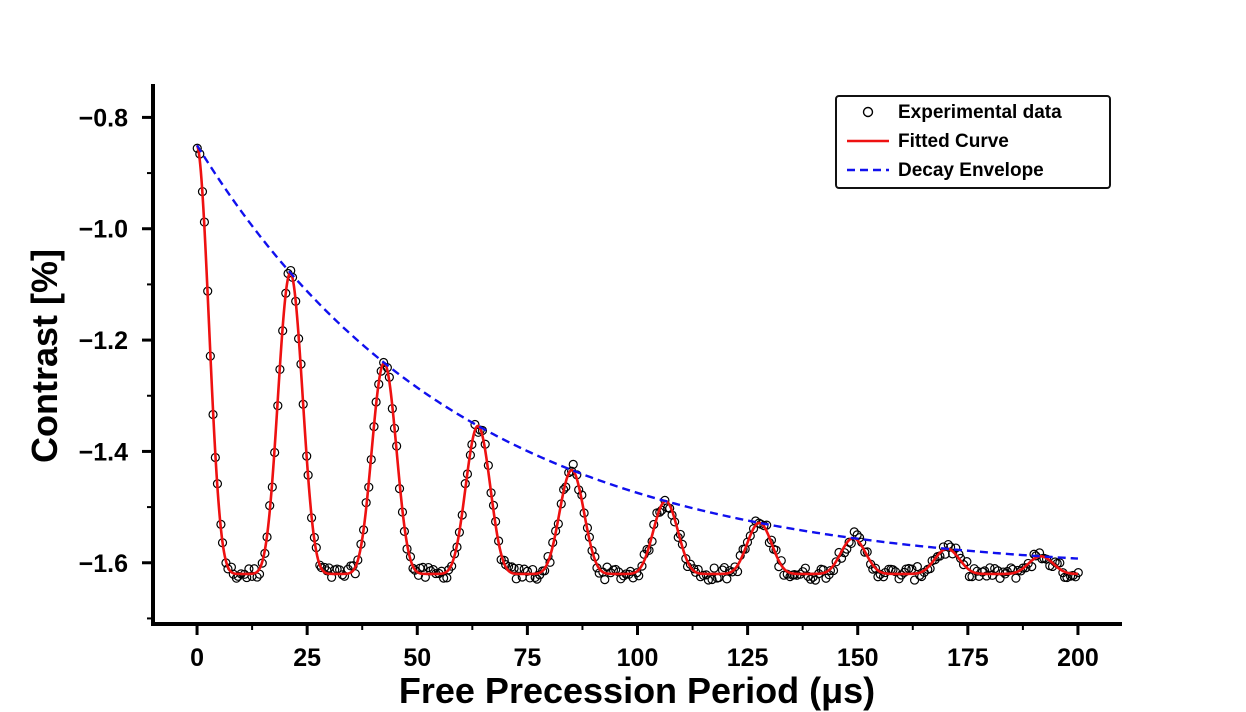 The image size is (1246, 712). I want to click on legend-box, so click(973, 142).